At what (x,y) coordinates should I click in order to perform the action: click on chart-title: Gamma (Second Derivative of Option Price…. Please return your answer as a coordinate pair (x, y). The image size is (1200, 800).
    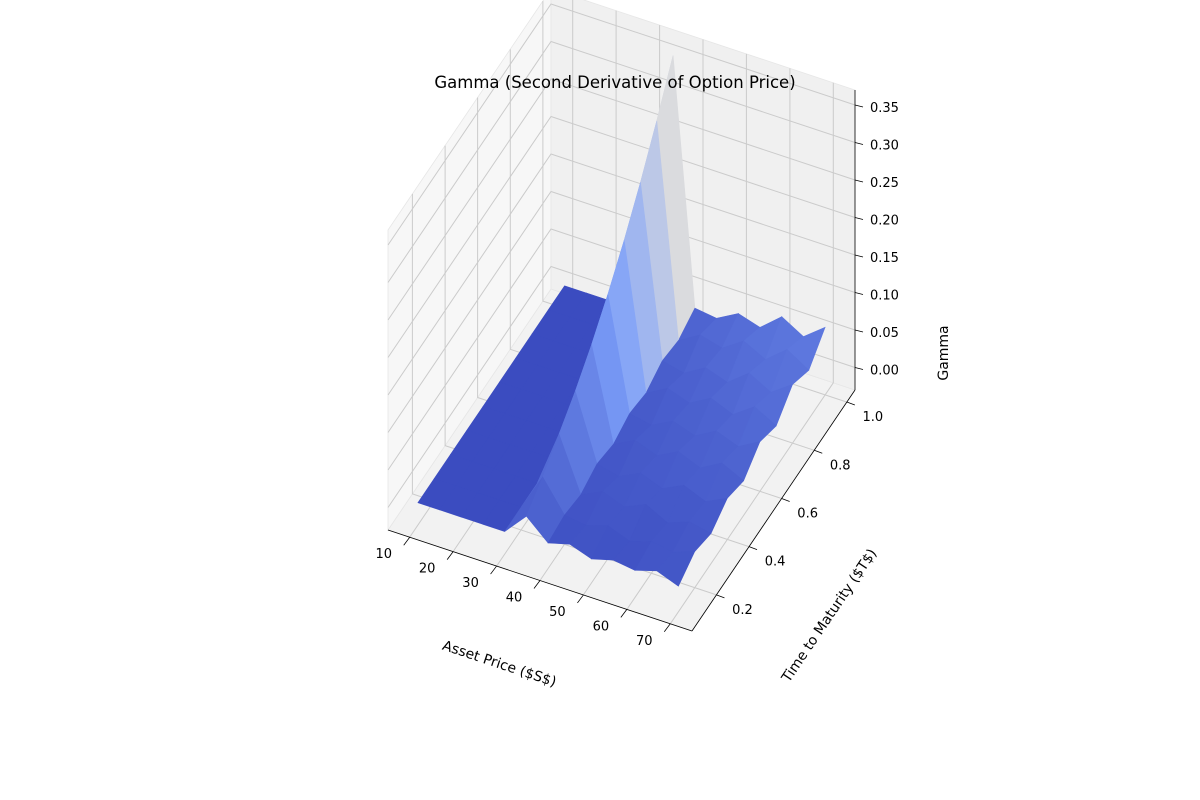
    Looking at the image, I should click on (614, 82).